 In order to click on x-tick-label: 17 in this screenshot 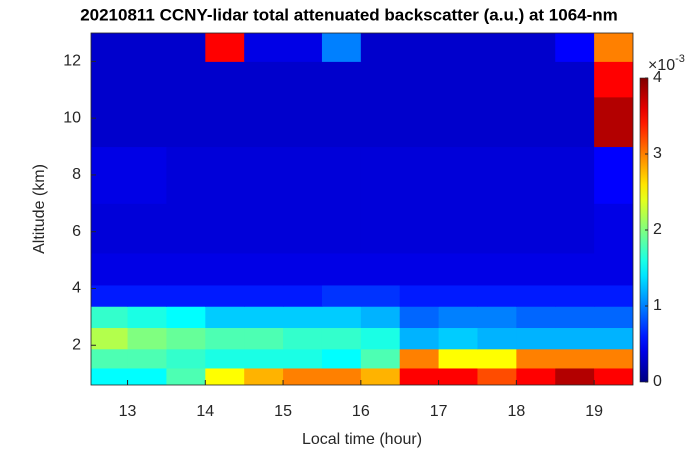, I will do `click(439, 411)`.